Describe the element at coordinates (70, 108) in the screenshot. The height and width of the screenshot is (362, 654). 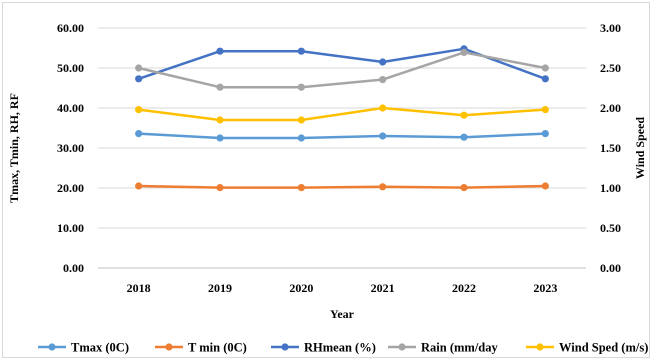
I see `y-tick-label: 40.00` at that location.